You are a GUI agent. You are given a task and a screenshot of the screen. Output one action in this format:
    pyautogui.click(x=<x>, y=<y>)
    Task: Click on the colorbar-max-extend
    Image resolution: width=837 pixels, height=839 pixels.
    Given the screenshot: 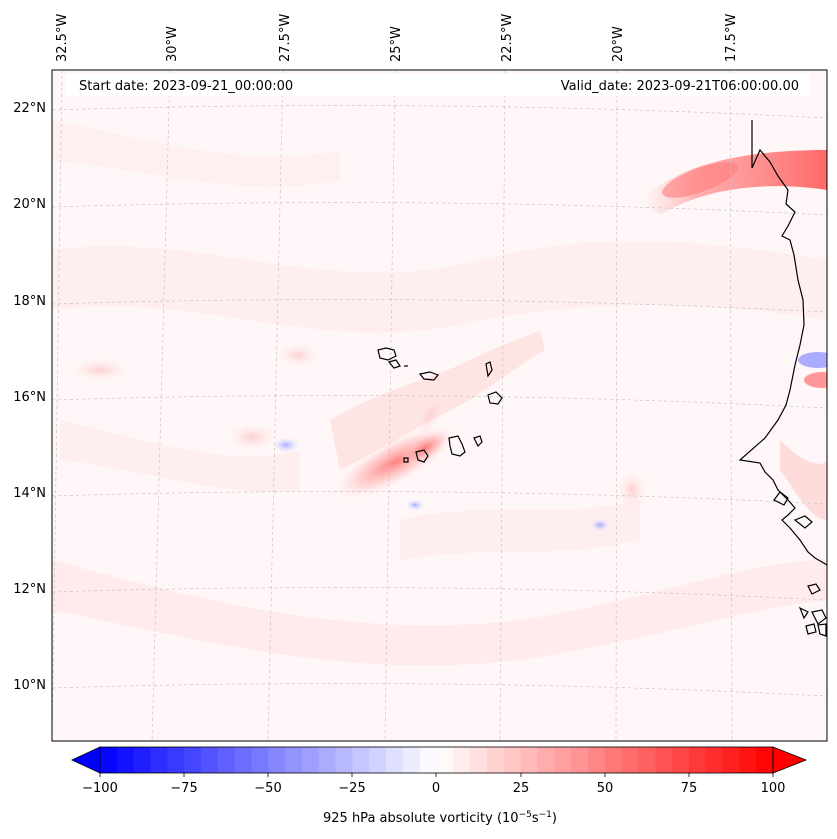 What is the action you would take?
    pyautogui.click(x=790, y=760)
    